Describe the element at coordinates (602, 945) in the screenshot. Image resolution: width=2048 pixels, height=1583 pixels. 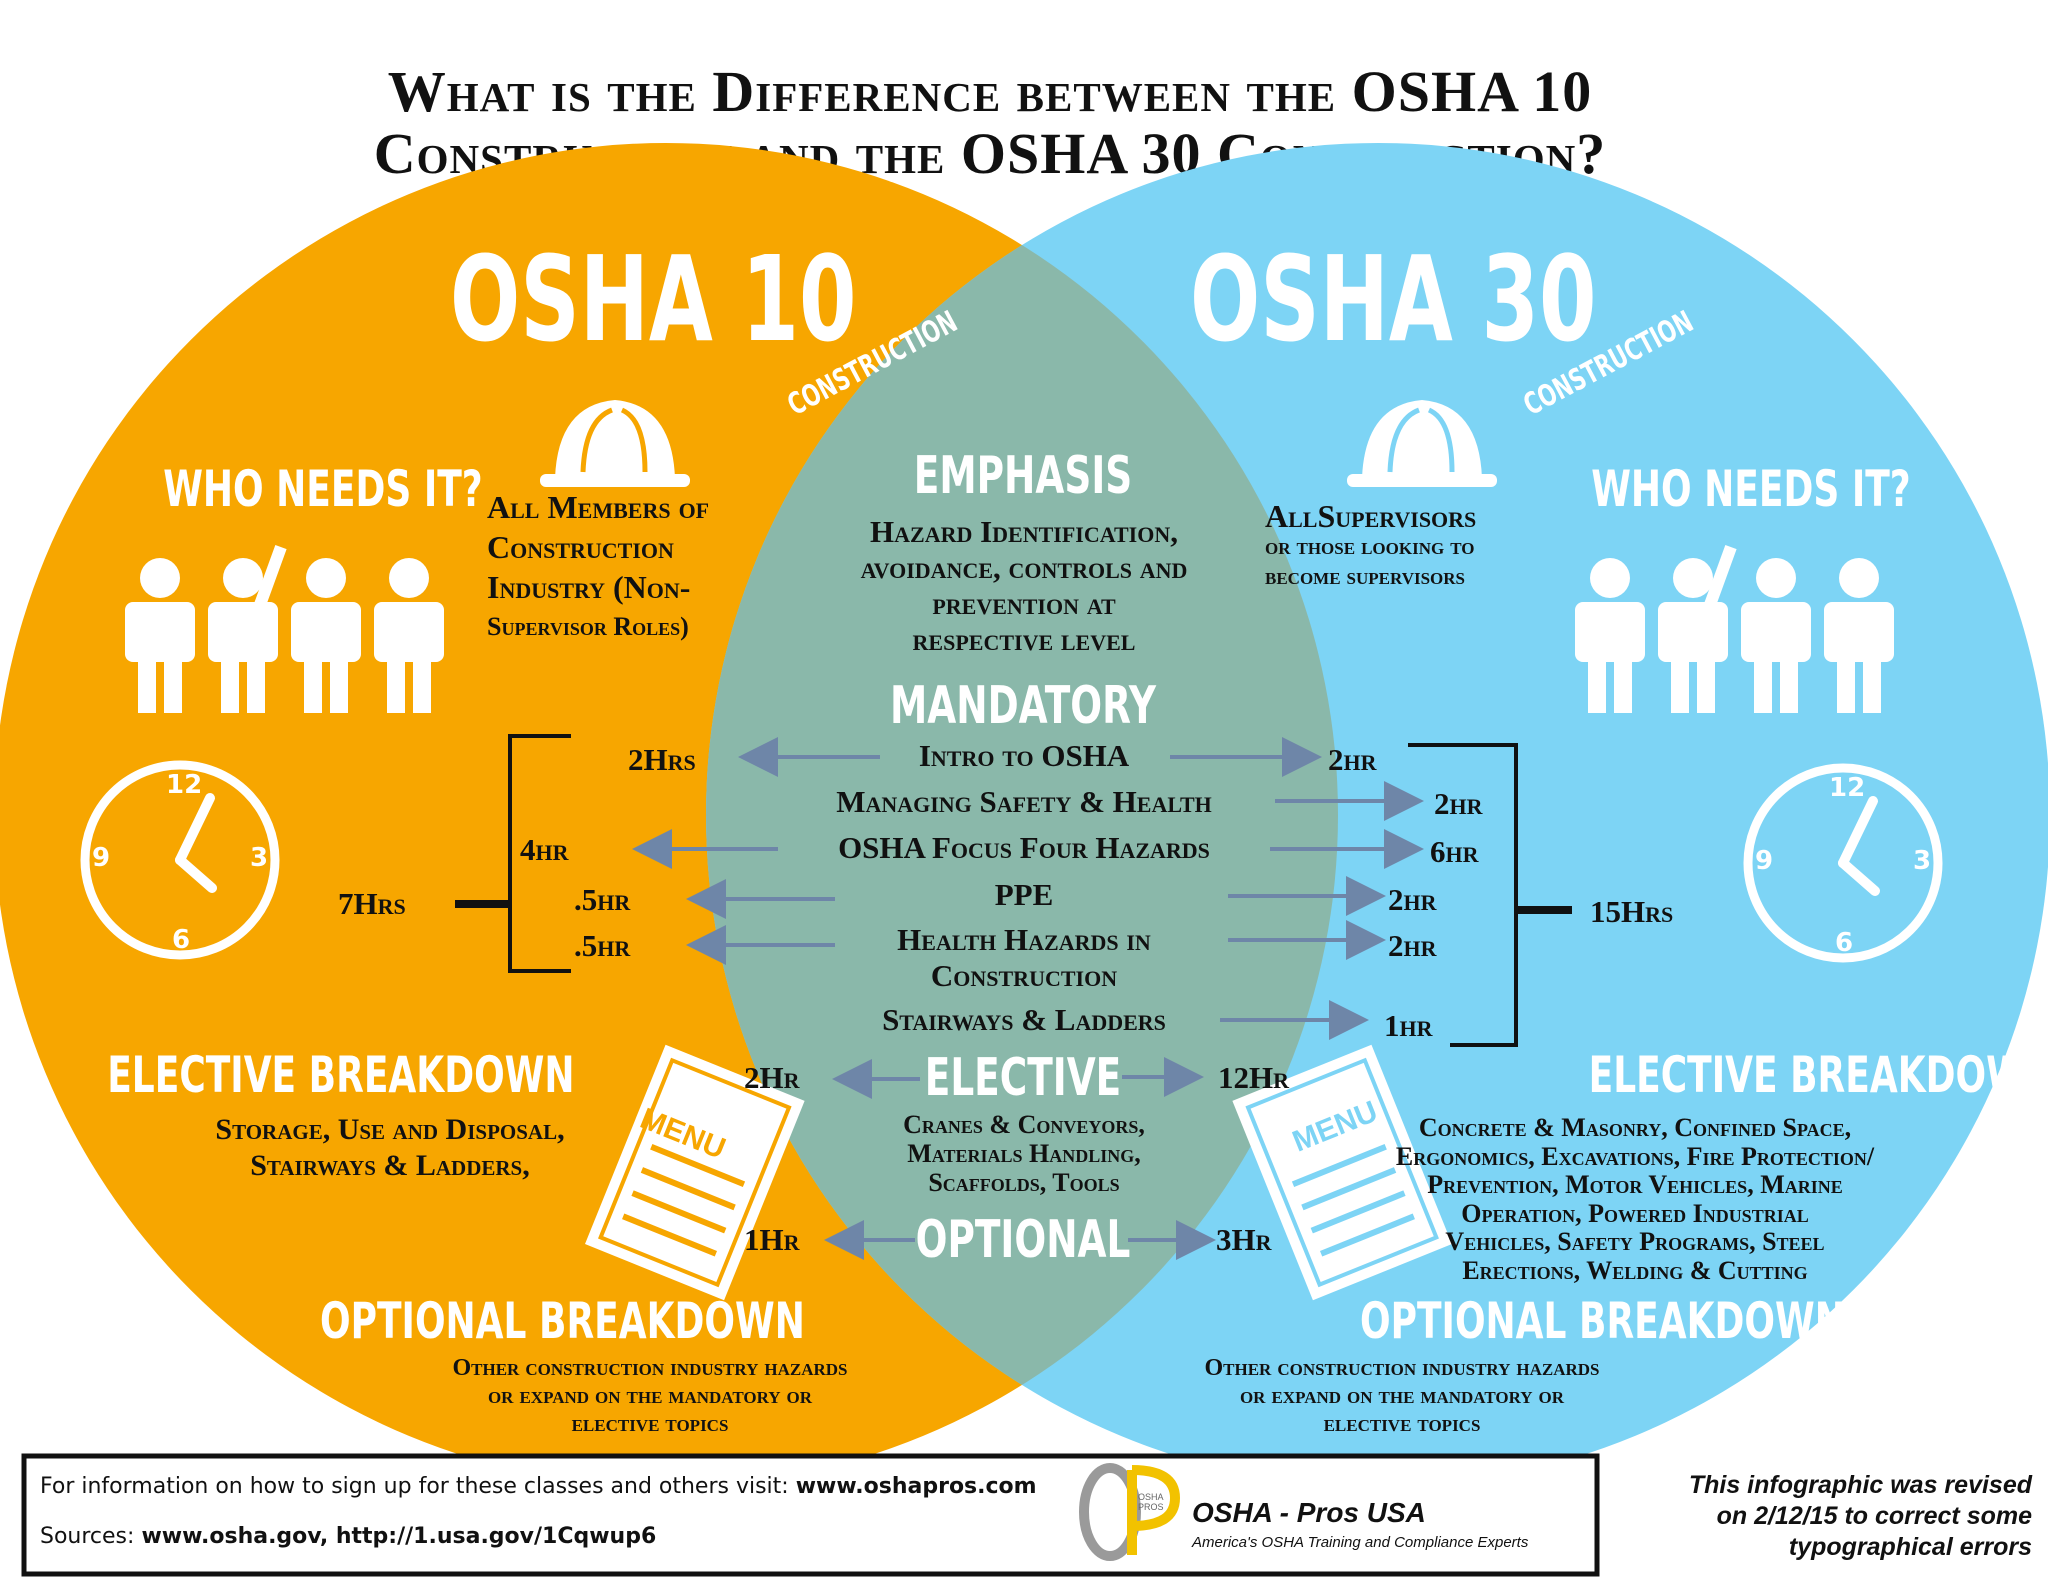
I see `osha10-hours-health: .5hr` at that location.